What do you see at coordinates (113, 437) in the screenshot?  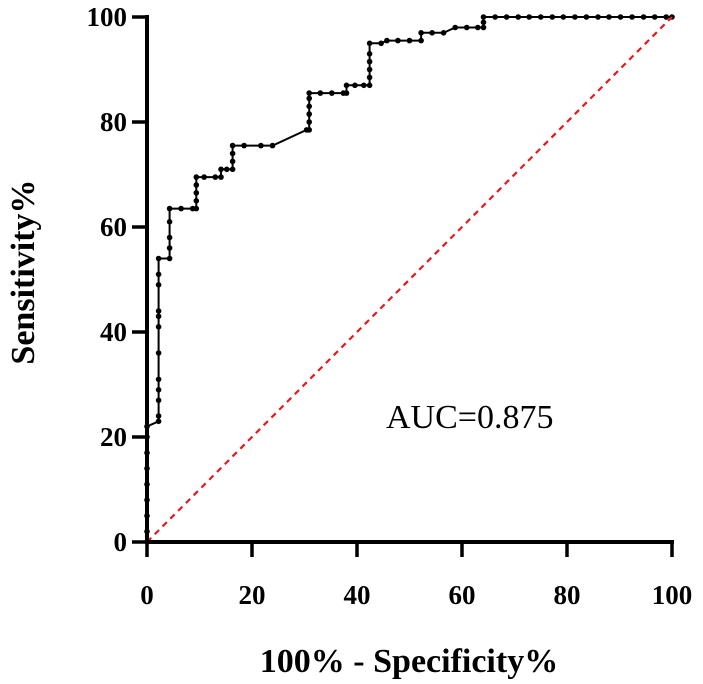 I see `y-tick-label: 20` at bounding box center [113, 437].